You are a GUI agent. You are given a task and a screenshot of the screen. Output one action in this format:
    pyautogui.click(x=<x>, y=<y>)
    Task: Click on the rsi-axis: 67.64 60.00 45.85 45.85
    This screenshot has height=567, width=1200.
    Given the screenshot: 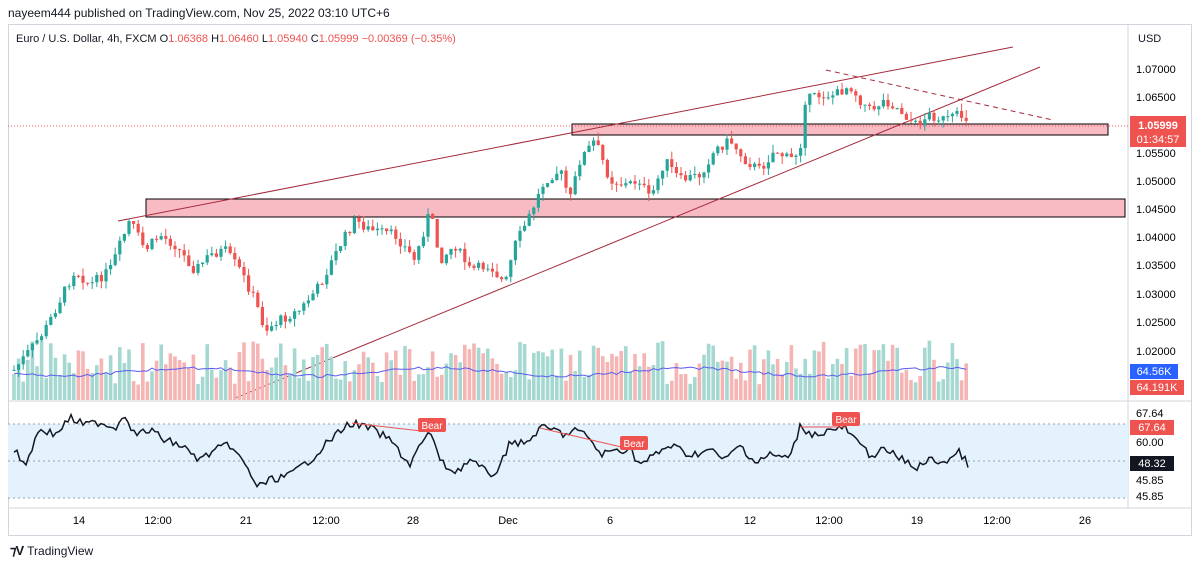 What is the action you would take?
    pyautogui.click(x=1150, y=455)
    